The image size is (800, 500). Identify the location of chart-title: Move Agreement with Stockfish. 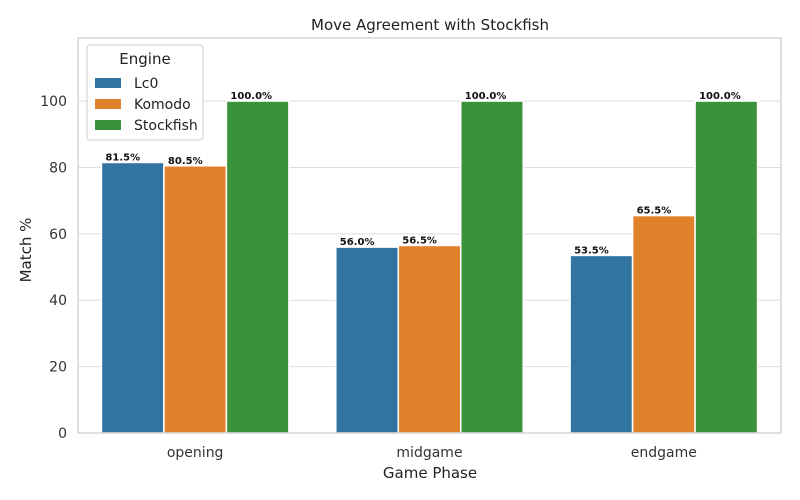
(430, 25).